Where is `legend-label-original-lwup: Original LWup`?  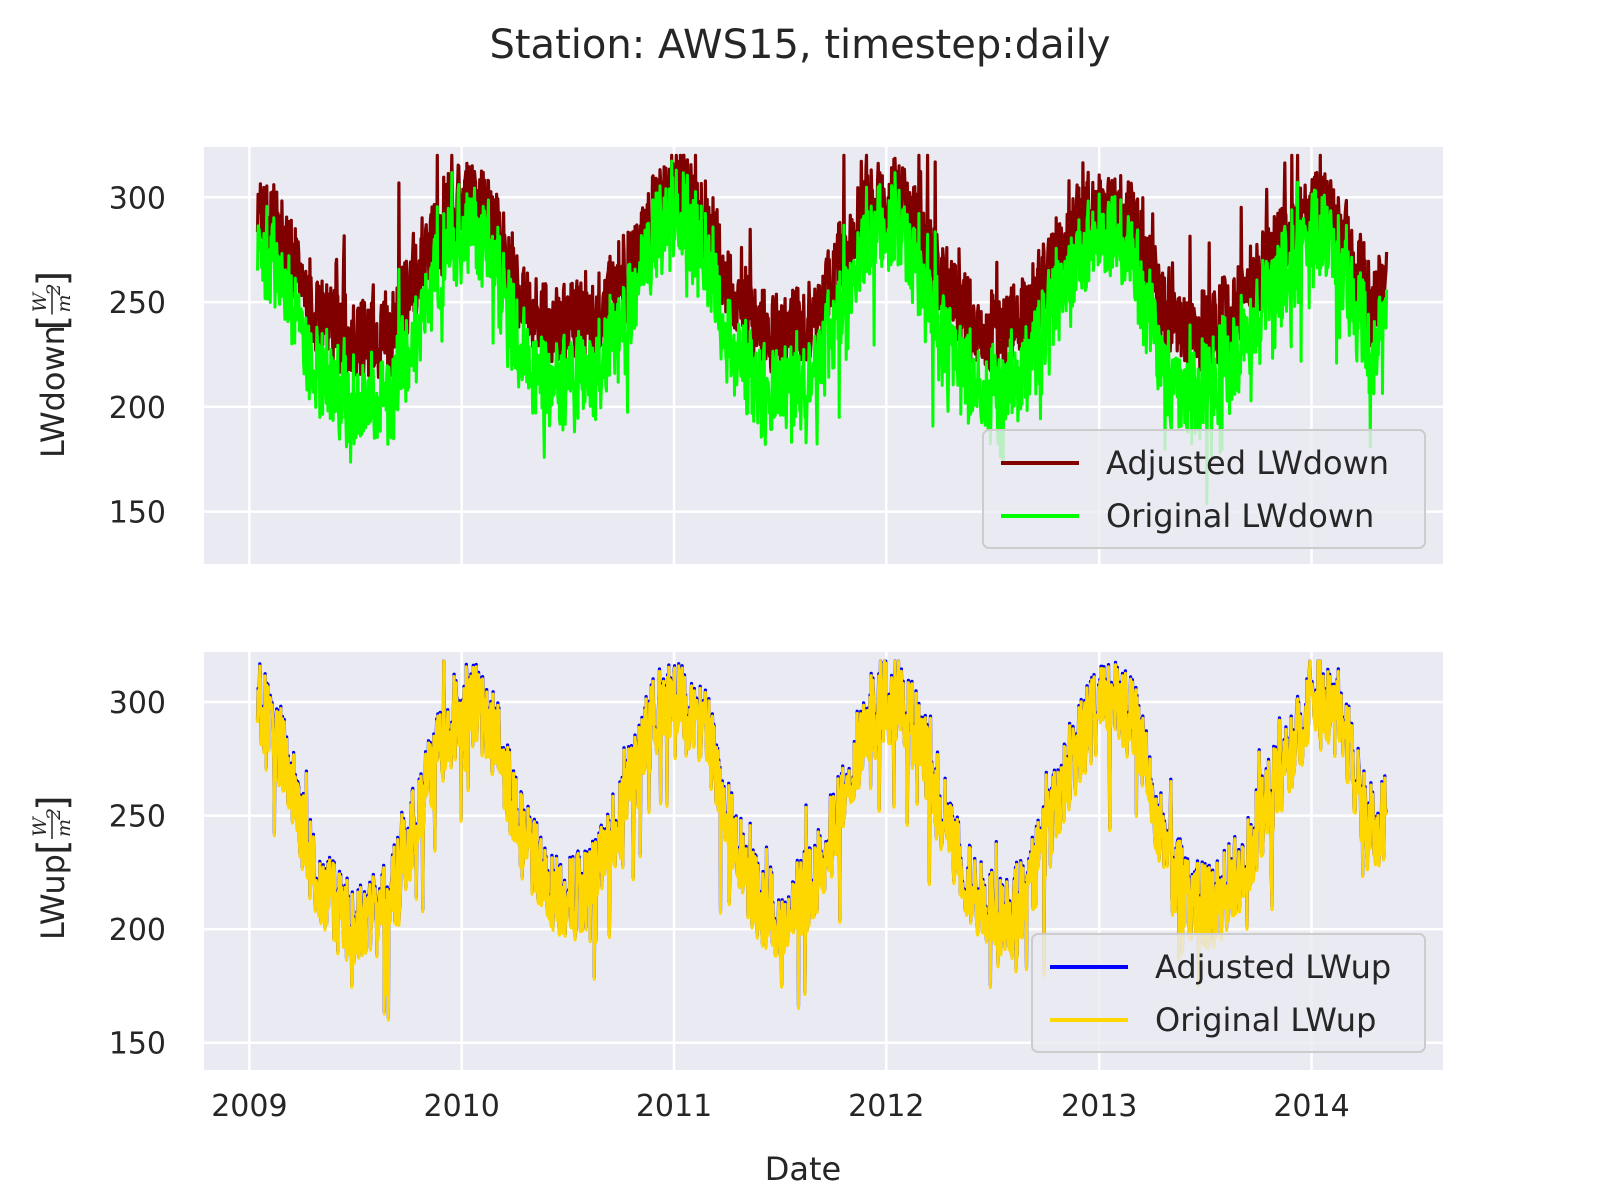
legend-label-original-lwup: Original LWup is located at coordinates (1265, 1020).